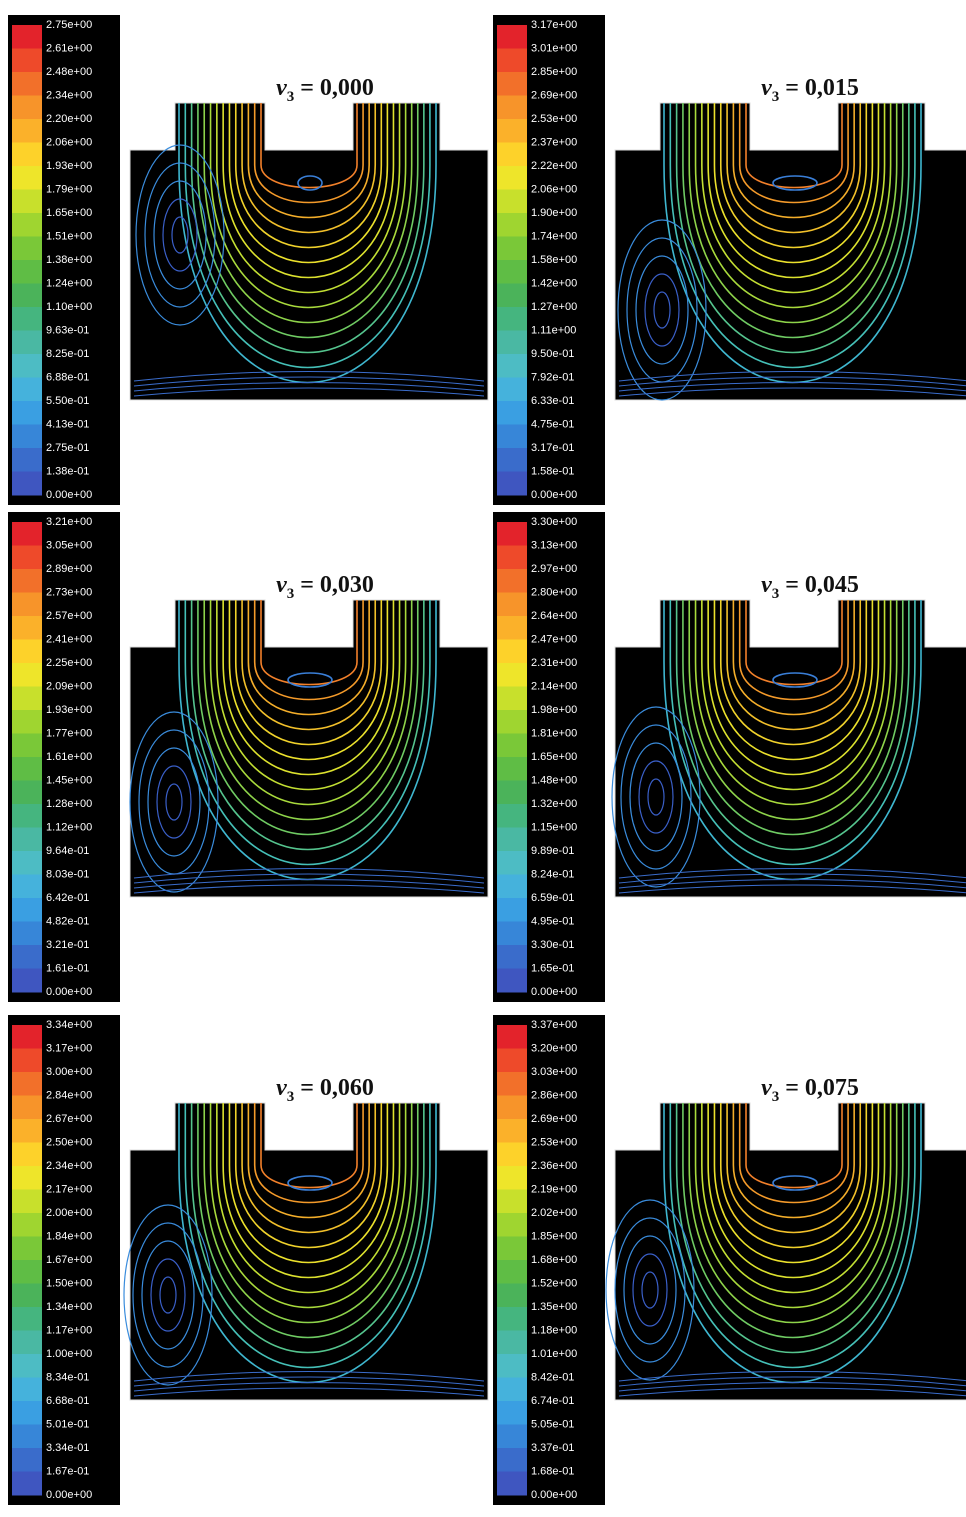 This screenshot has height=1517, width=966. What do you see at coordinates (69, 48) in the screenshot?
I see `colorbar-label: 2.61e+00` at bounding box center [69, 48].